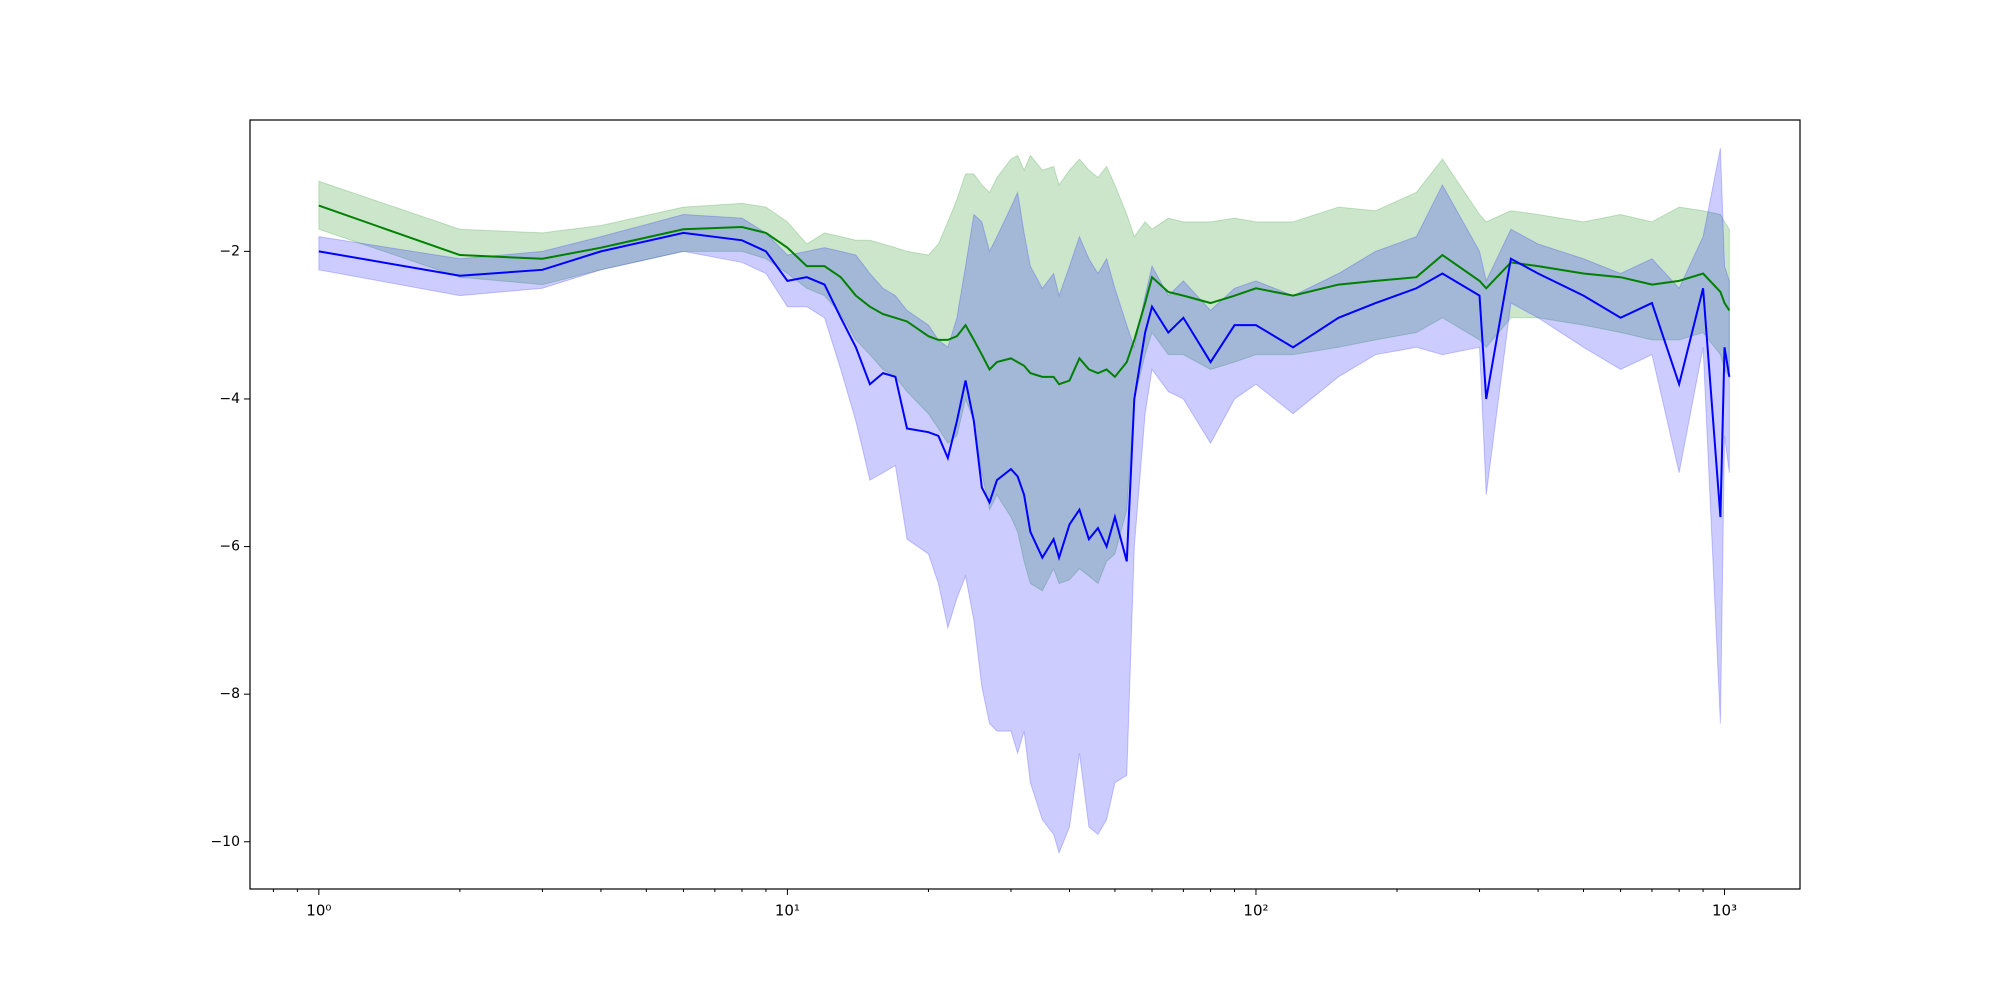  I want to click on y-tick-label: −2, so click(229, 251).